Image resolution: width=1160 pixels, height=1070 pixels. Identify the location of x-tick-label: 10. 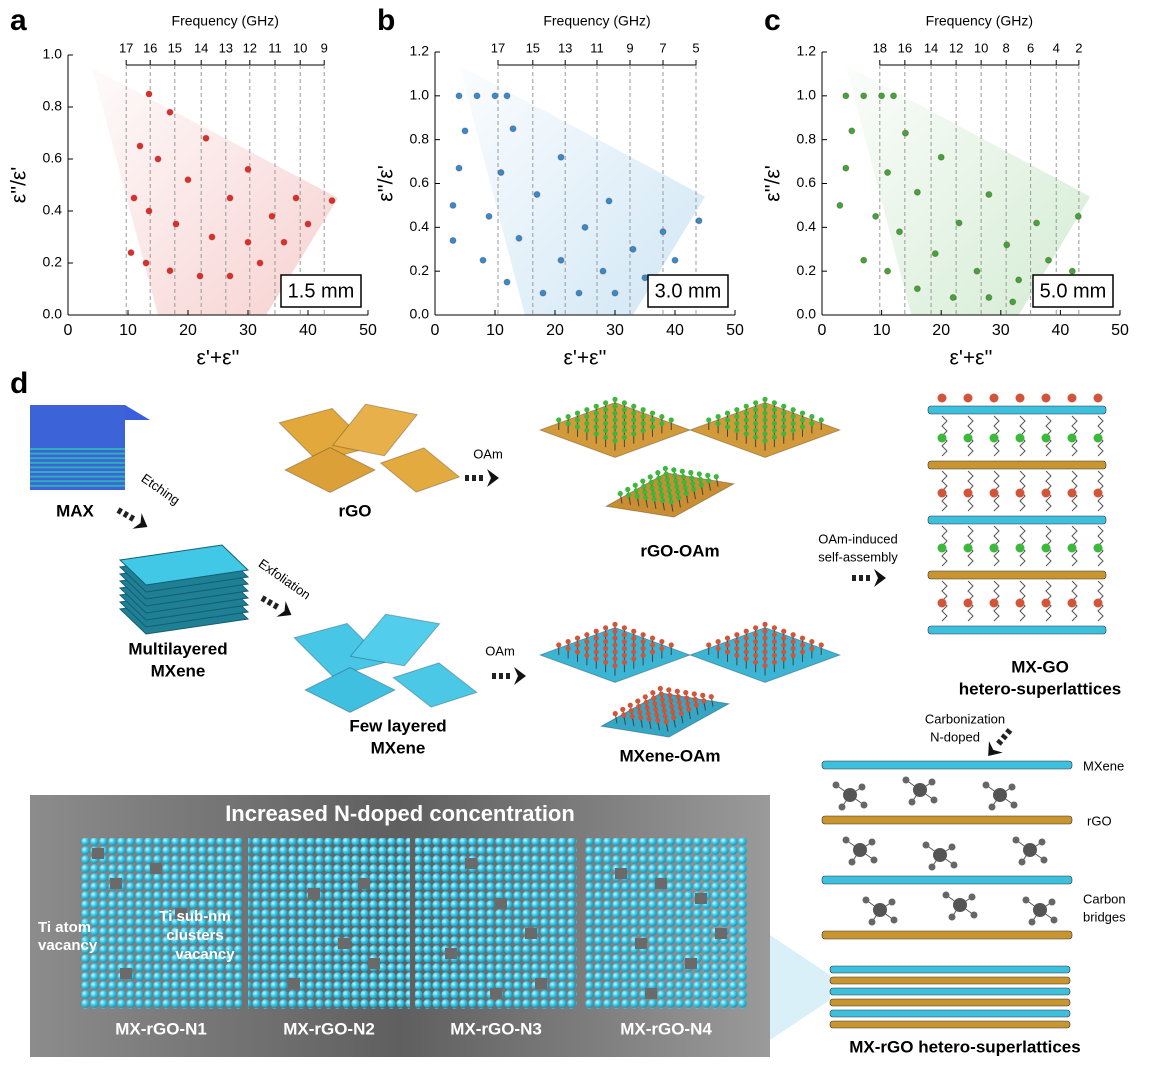
(495, 330).